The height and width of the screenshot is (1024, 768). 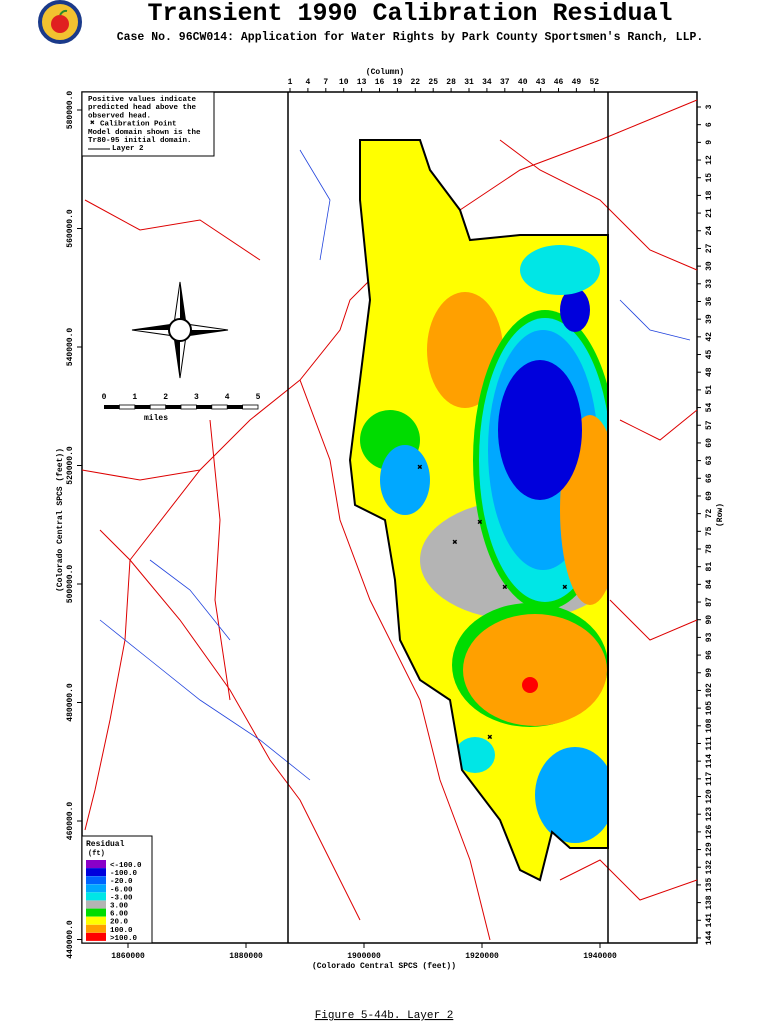 What do you see at coordinates (165, 397) in the screenshot?
I see `scale-label: 2` at bounding box center [165, 397].